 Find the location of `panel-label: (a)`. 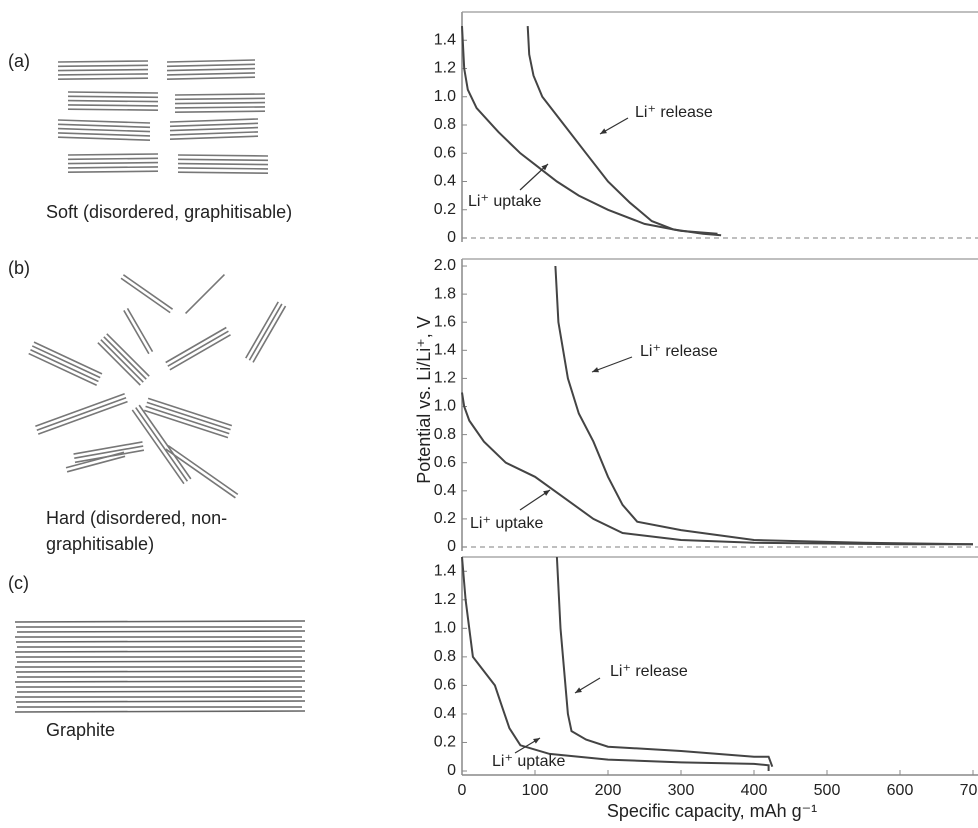

panel-label: (a) is located at coordinates (19, 61).